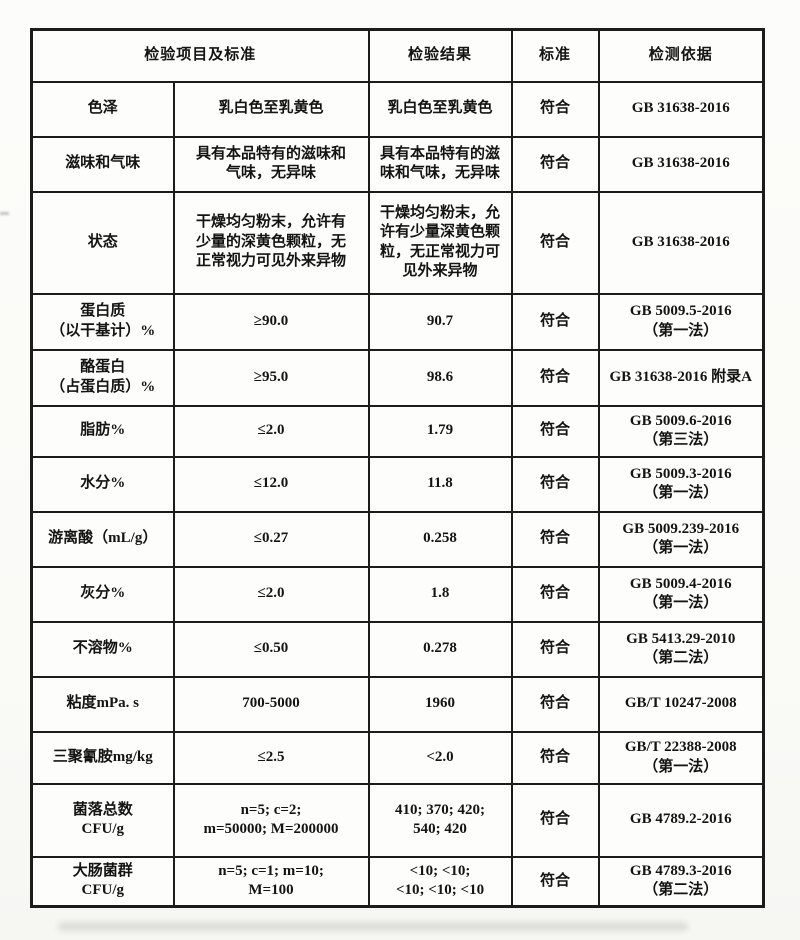 The height and width of the screenshot is (940, 800). I want to click on item-cell: 大肠菌群 CFU/g, so click(102, 881).